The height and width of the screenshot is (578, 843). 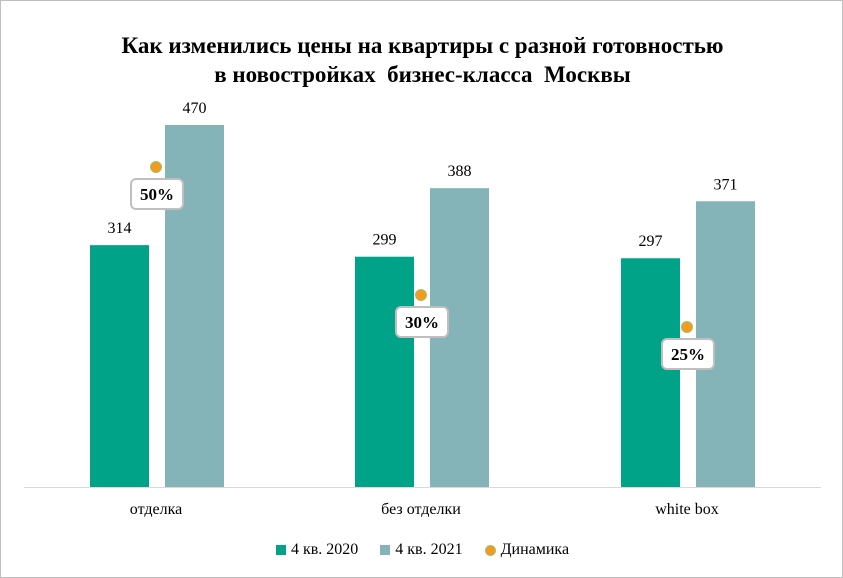 I want to click on legend-item-2021: 4 кв. 2021, so click(x=421, y=550).